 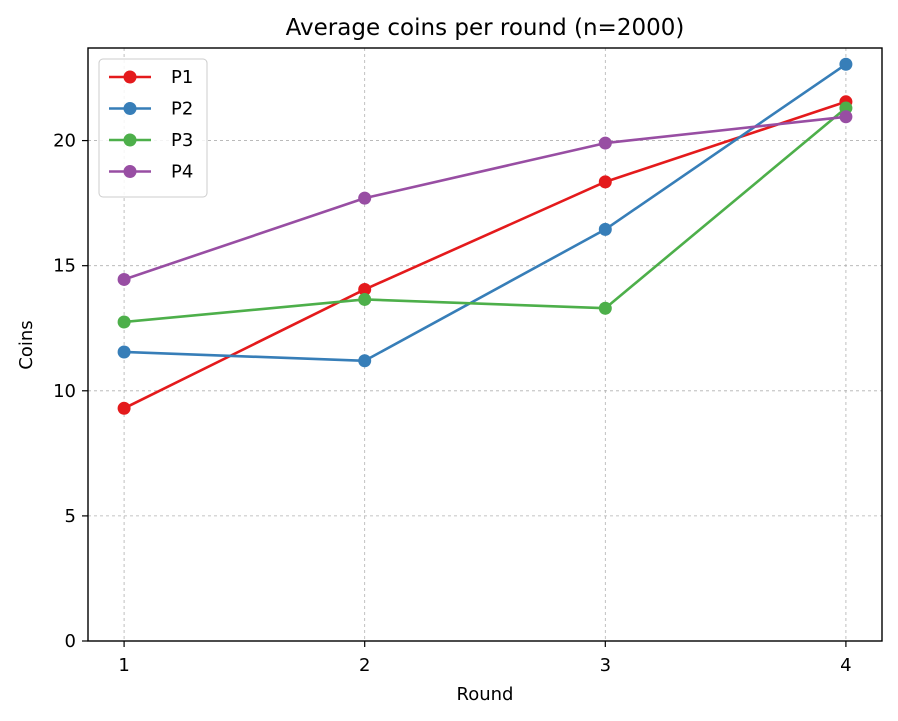 What do you see at coordinates (151, 140) in the screenshot?
I see `legend-entry-p3: P3` at bounding box center [151, 140].